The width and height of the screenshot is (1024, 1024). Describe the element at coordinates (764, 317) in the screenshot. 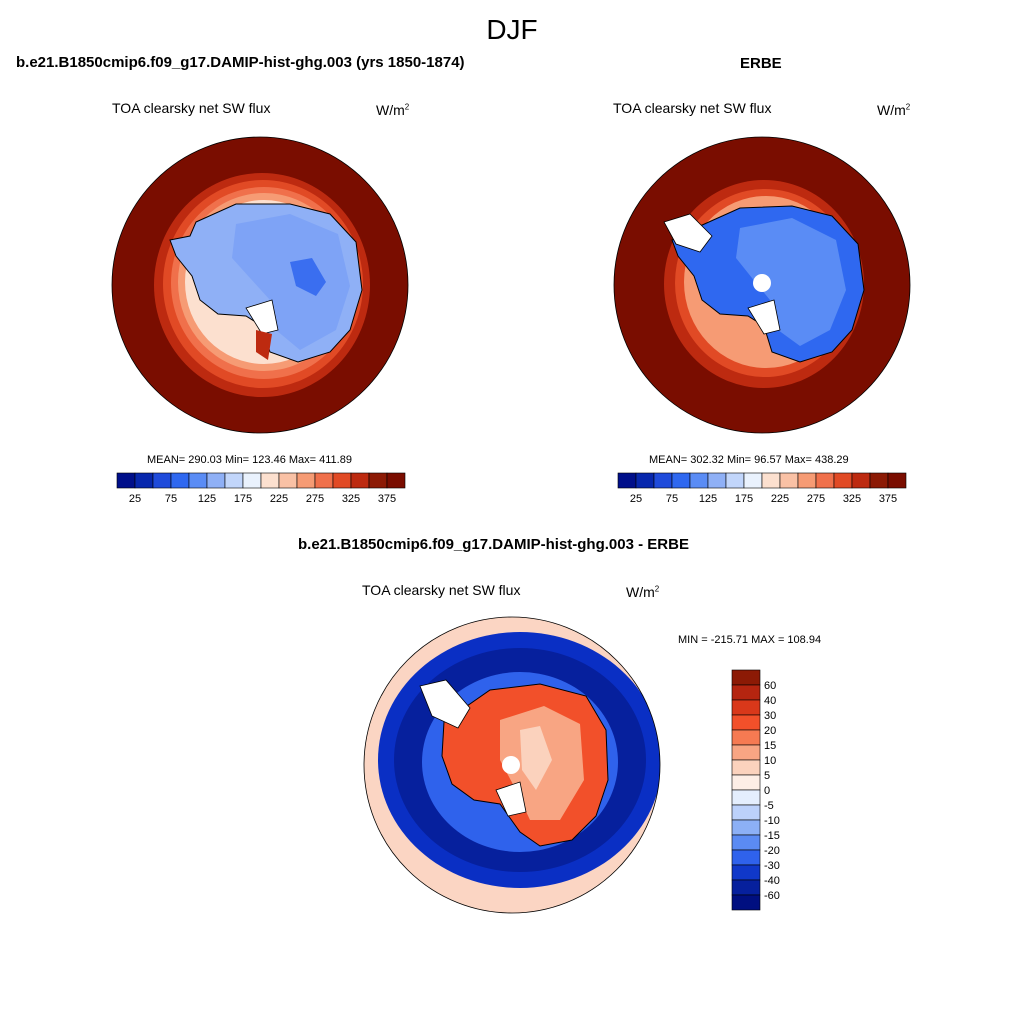

I see `obs-ross-ice-shelf` at that location.